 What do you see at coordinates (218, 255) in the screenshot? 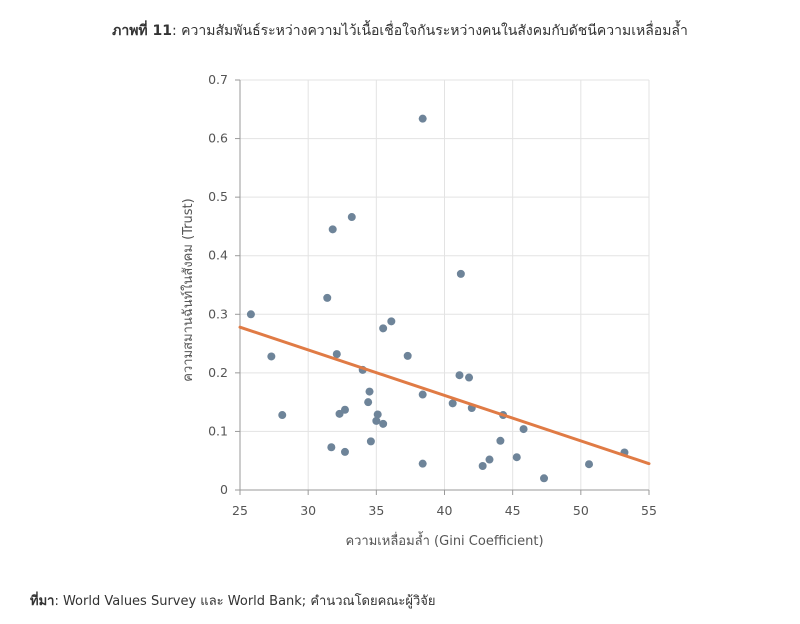
I see `y-tick-label: 0.4` at bounding box center [218, 255].